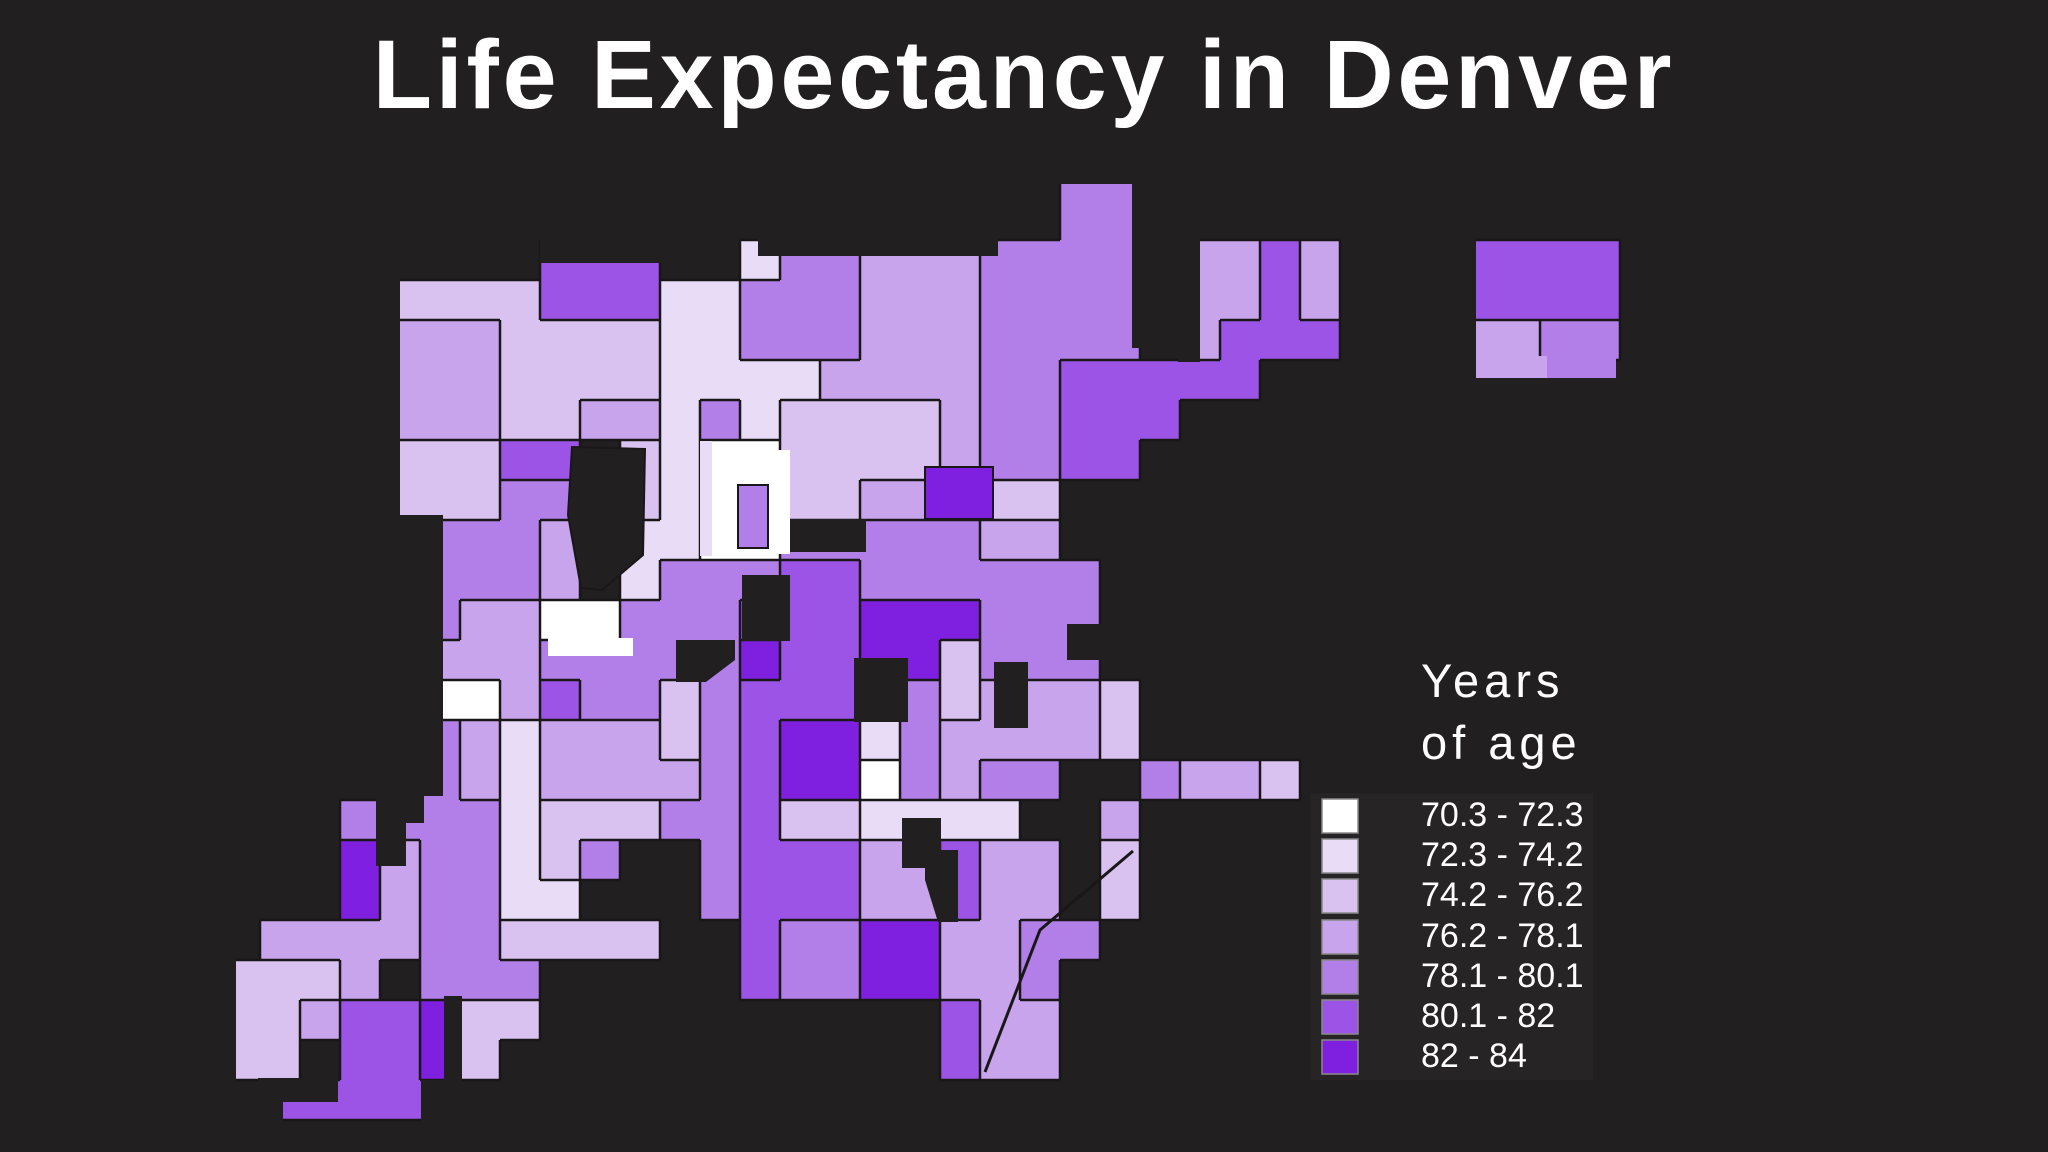  Describe the element at coordinates (1502, 895) in the screenshot. I see `svg-text: 74.2 - 76.2` at that location.